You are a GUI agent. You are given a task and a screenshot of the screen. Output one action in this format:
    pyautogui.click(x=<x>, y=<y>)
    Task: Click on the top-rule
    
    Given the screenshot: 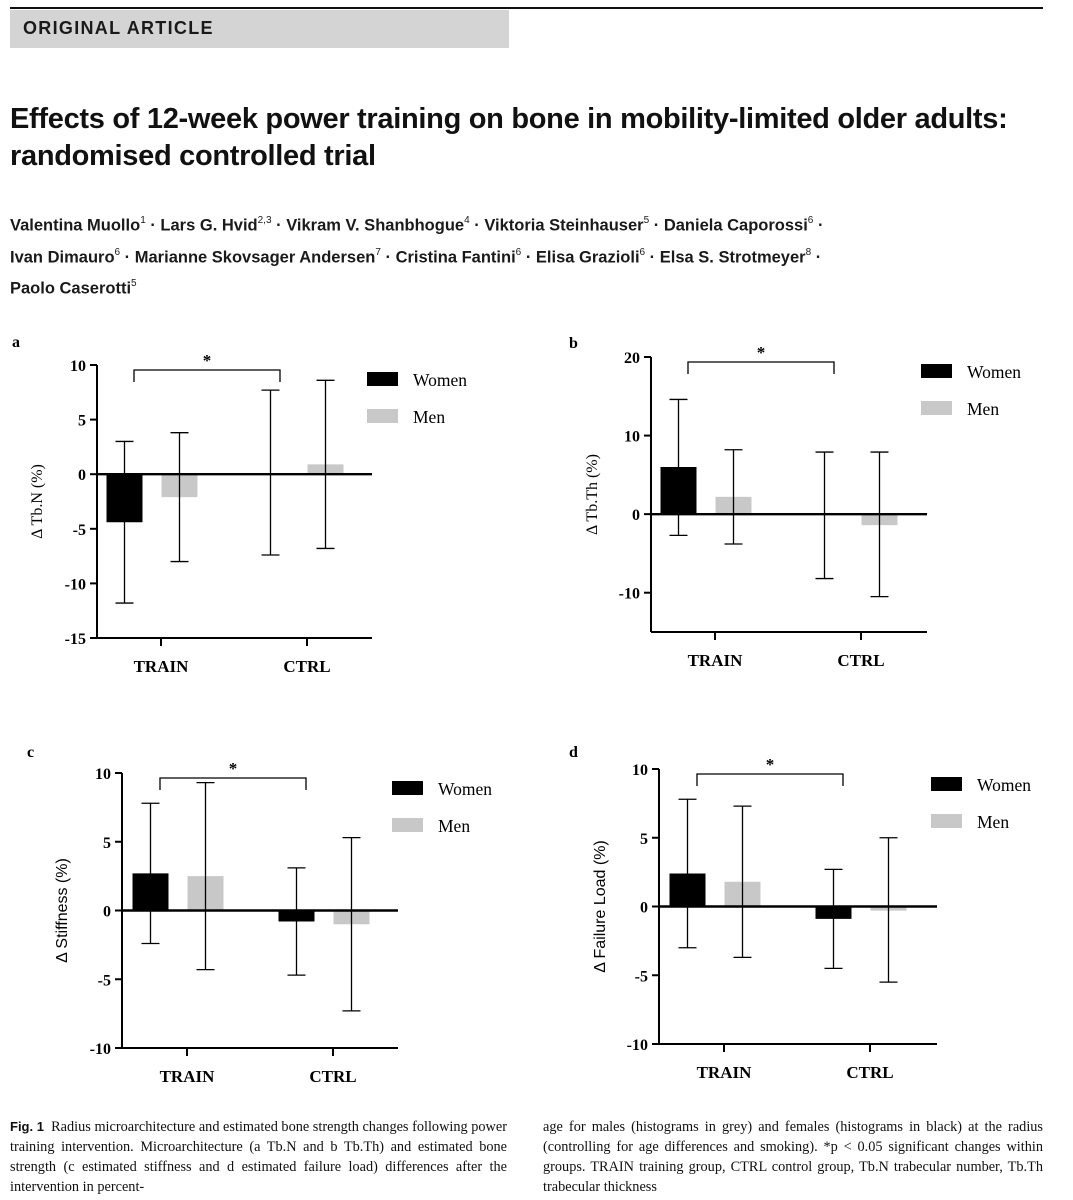 What is the action you would take?
    pyautogui.click(x=526, y=8)
    